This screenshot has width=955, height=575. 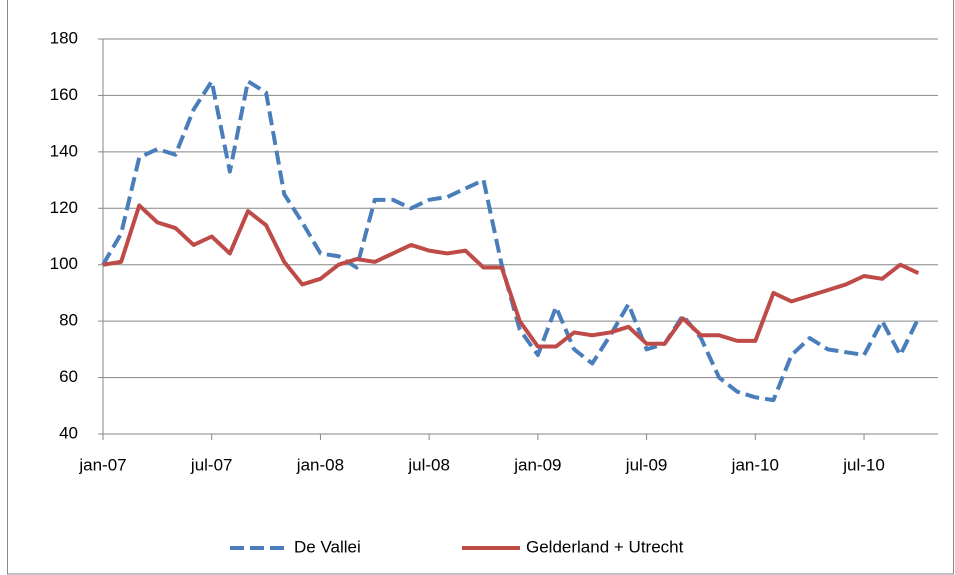 I want to click on y-tick-label: 100, so click(x=64, y=263).